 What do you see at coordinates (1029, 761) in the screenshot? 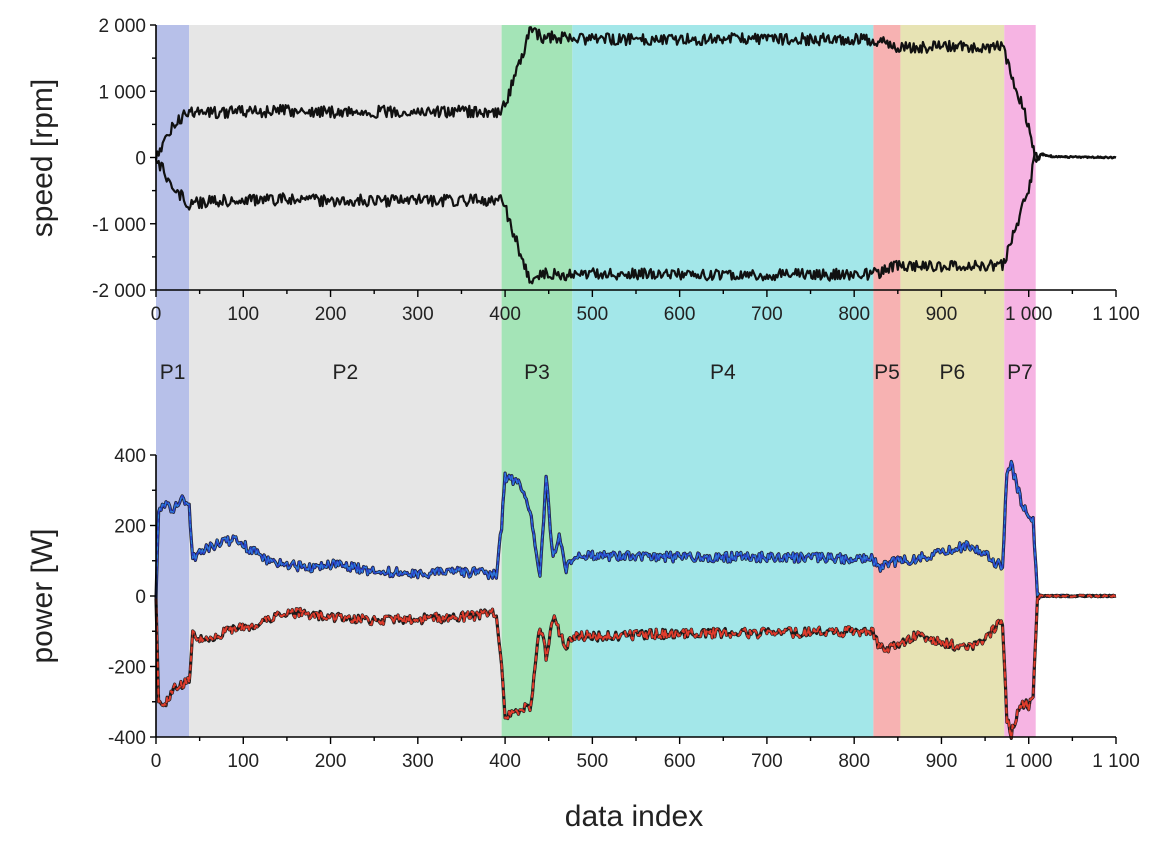
I see `power-xtick-label: 1 000` at bounding box center [1029, 761].